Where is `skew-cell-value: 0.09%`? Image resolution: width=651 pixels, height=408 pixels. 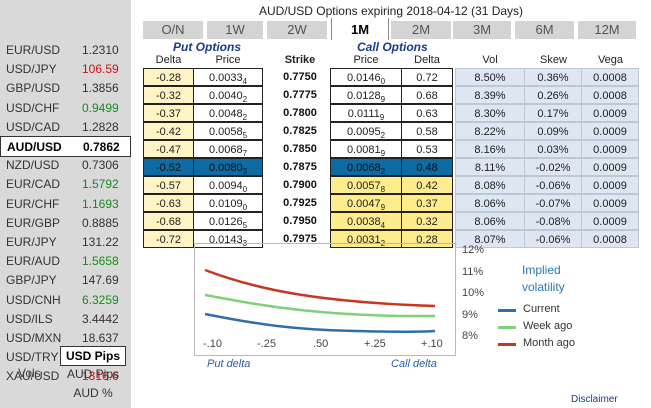 skew-cell-value: 0.09% is located at coordinates (553, 132).